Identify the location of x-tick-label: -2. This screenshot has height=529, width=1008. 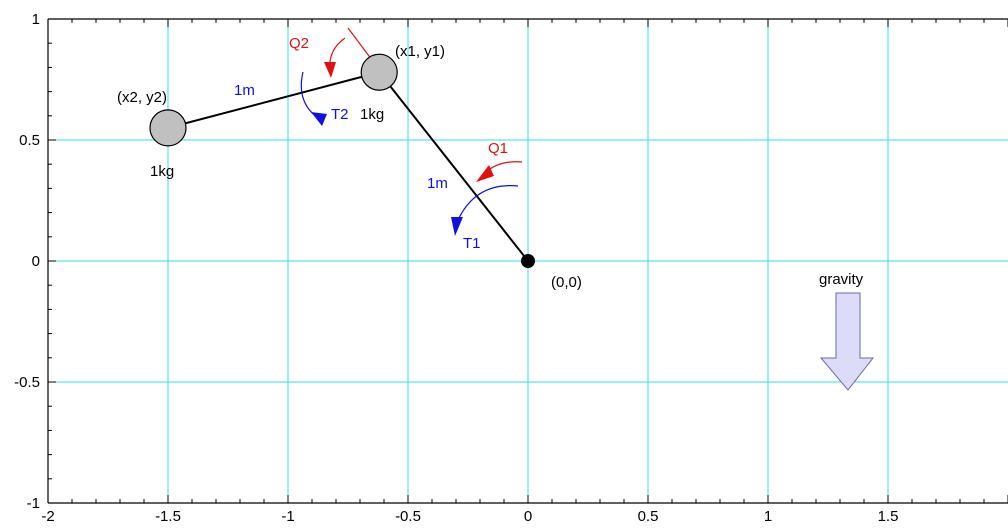
(47, 516).